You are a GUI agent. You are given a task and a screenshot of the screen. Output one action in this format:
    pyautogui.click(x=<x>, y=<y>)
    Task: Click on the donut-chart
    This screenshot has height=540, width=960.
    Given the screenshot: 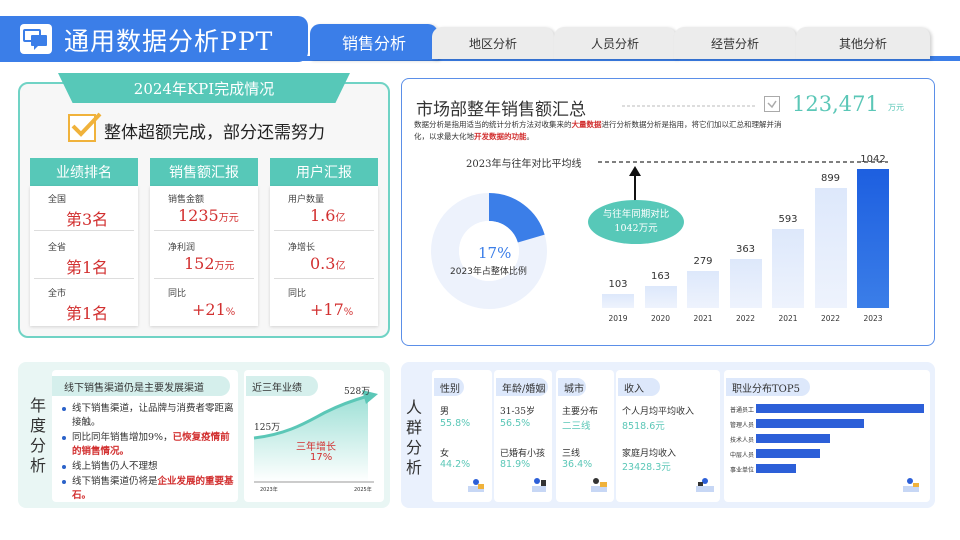 What is the action you would take?
    pyautogui.click(x=489, y=251)
    